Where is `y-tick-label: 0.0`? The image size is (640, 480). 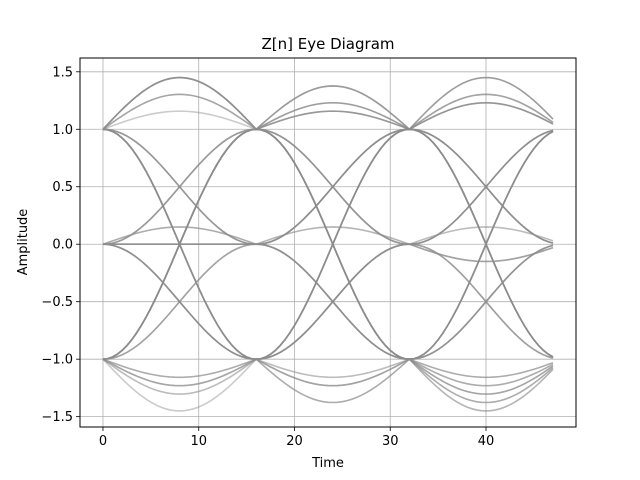 y-tick-label: 0.0 is located at coordinates (62, 245).